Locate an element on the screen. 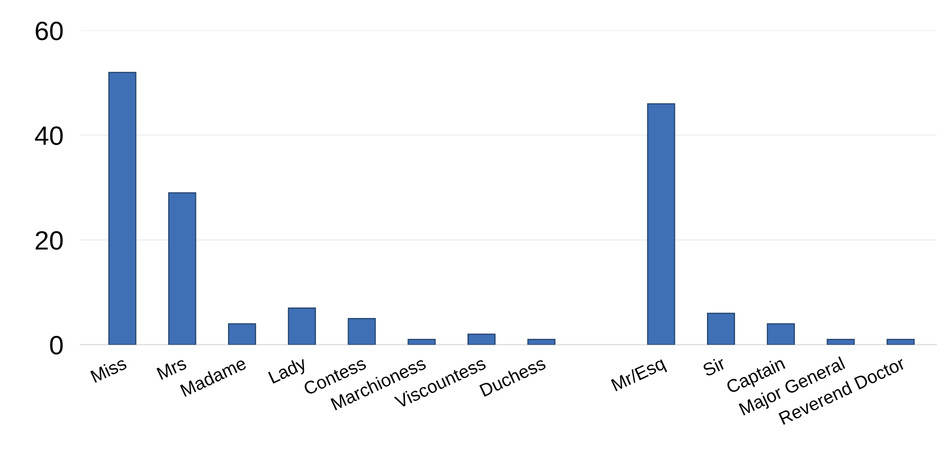 The image size is (946, 469). y-tick-label: 20 is located at coordinates (49, 240).